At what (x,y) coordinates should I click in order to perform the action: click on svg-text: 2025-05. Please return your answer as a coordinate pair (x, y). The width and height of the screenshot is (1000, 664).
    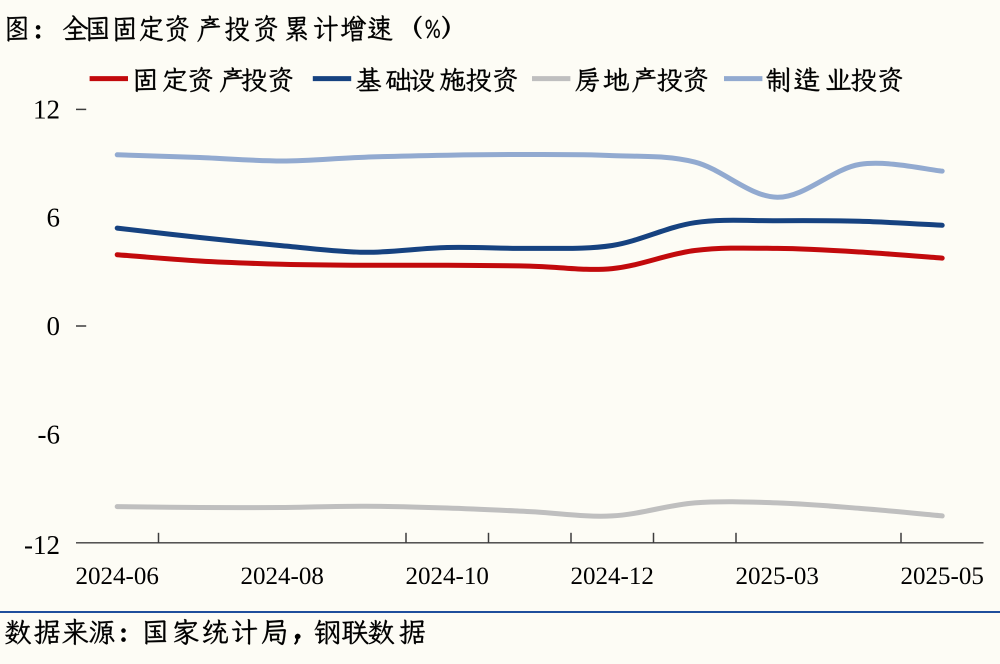
    Looking at the image, I should click on (942, 576).